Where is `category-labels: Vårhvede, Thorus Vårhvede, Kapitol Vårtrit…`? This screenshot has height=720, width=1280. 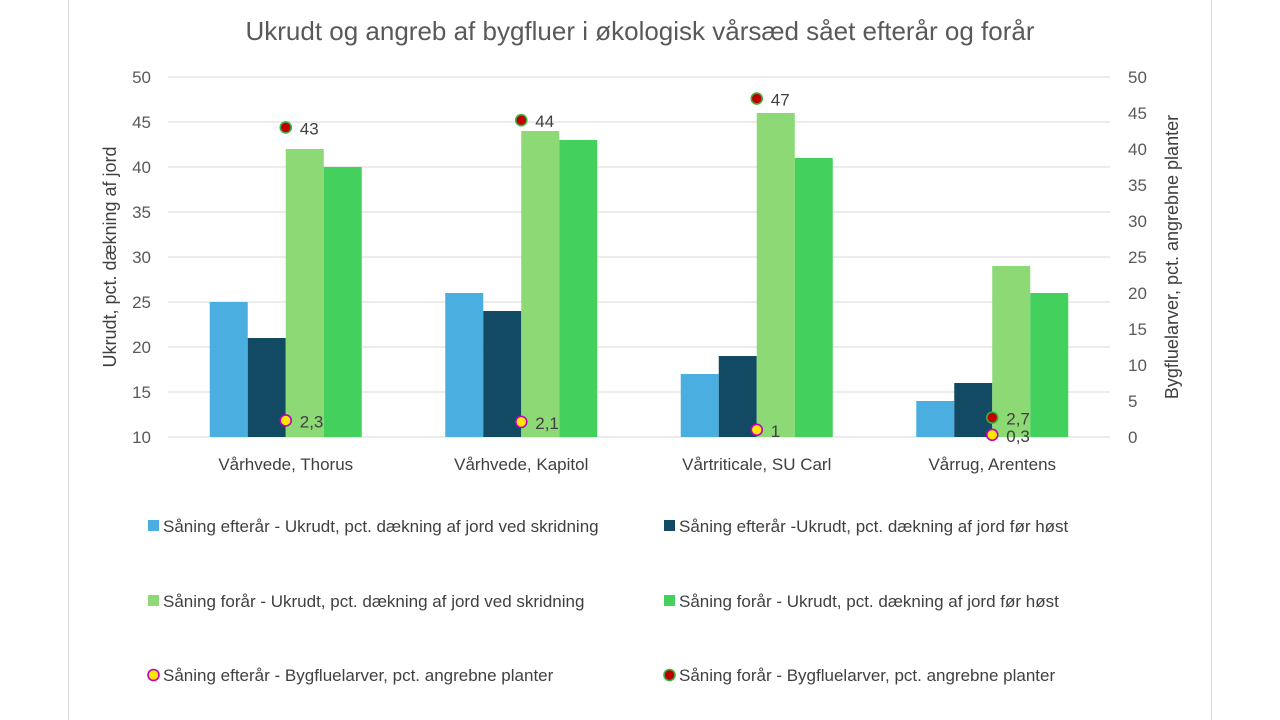 category-labels: Vårhvede, Thorus Vårhvede, Kapitol Vårtrit… is located at coordinates (637, 464).